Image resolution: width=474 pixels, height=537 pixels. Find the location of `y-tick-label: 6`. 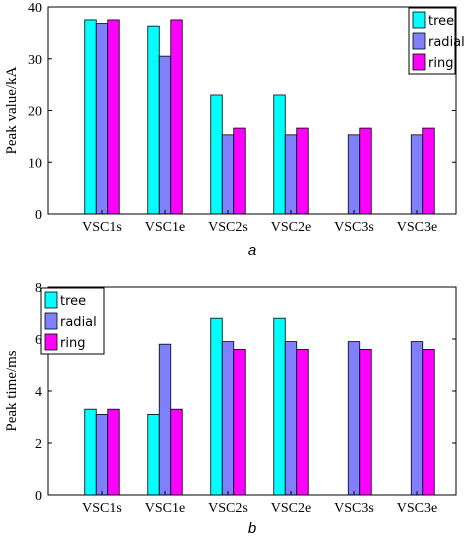

y-tick-label: 6 is located at coordinates (38, 340).